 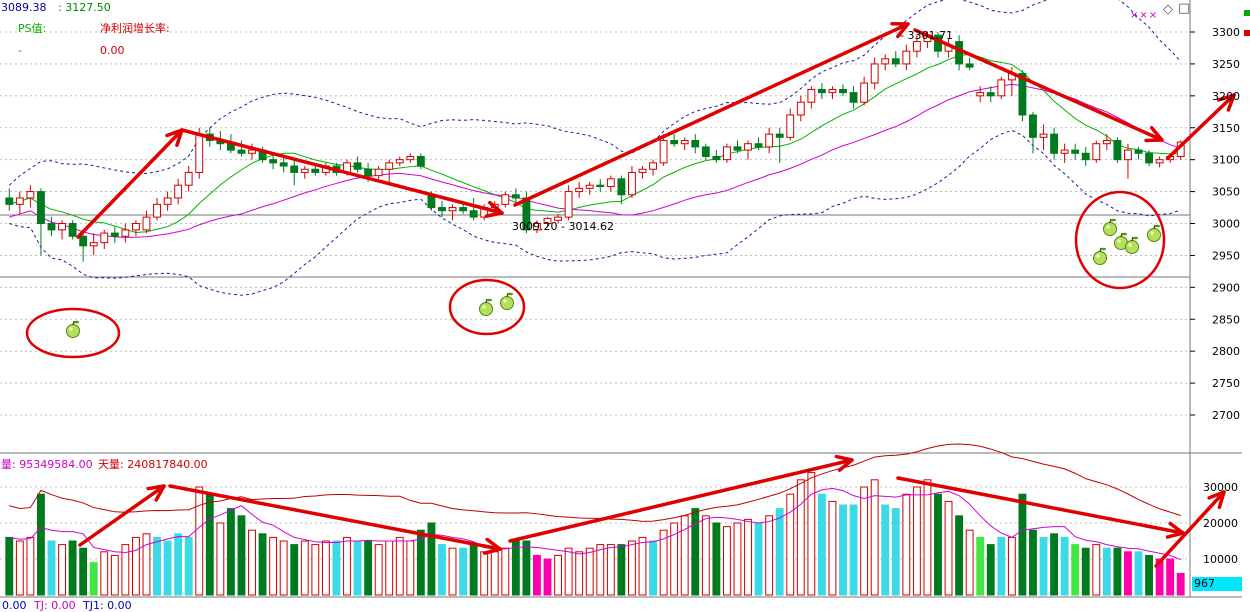 I want to click on indicator-dots: ×××, so click(x=1144, y=15).